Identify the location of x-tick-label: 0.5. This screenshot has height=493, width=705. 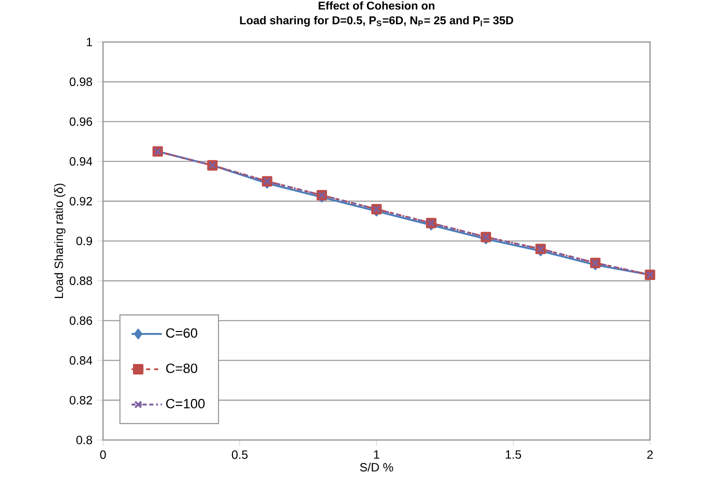
(240, 454).